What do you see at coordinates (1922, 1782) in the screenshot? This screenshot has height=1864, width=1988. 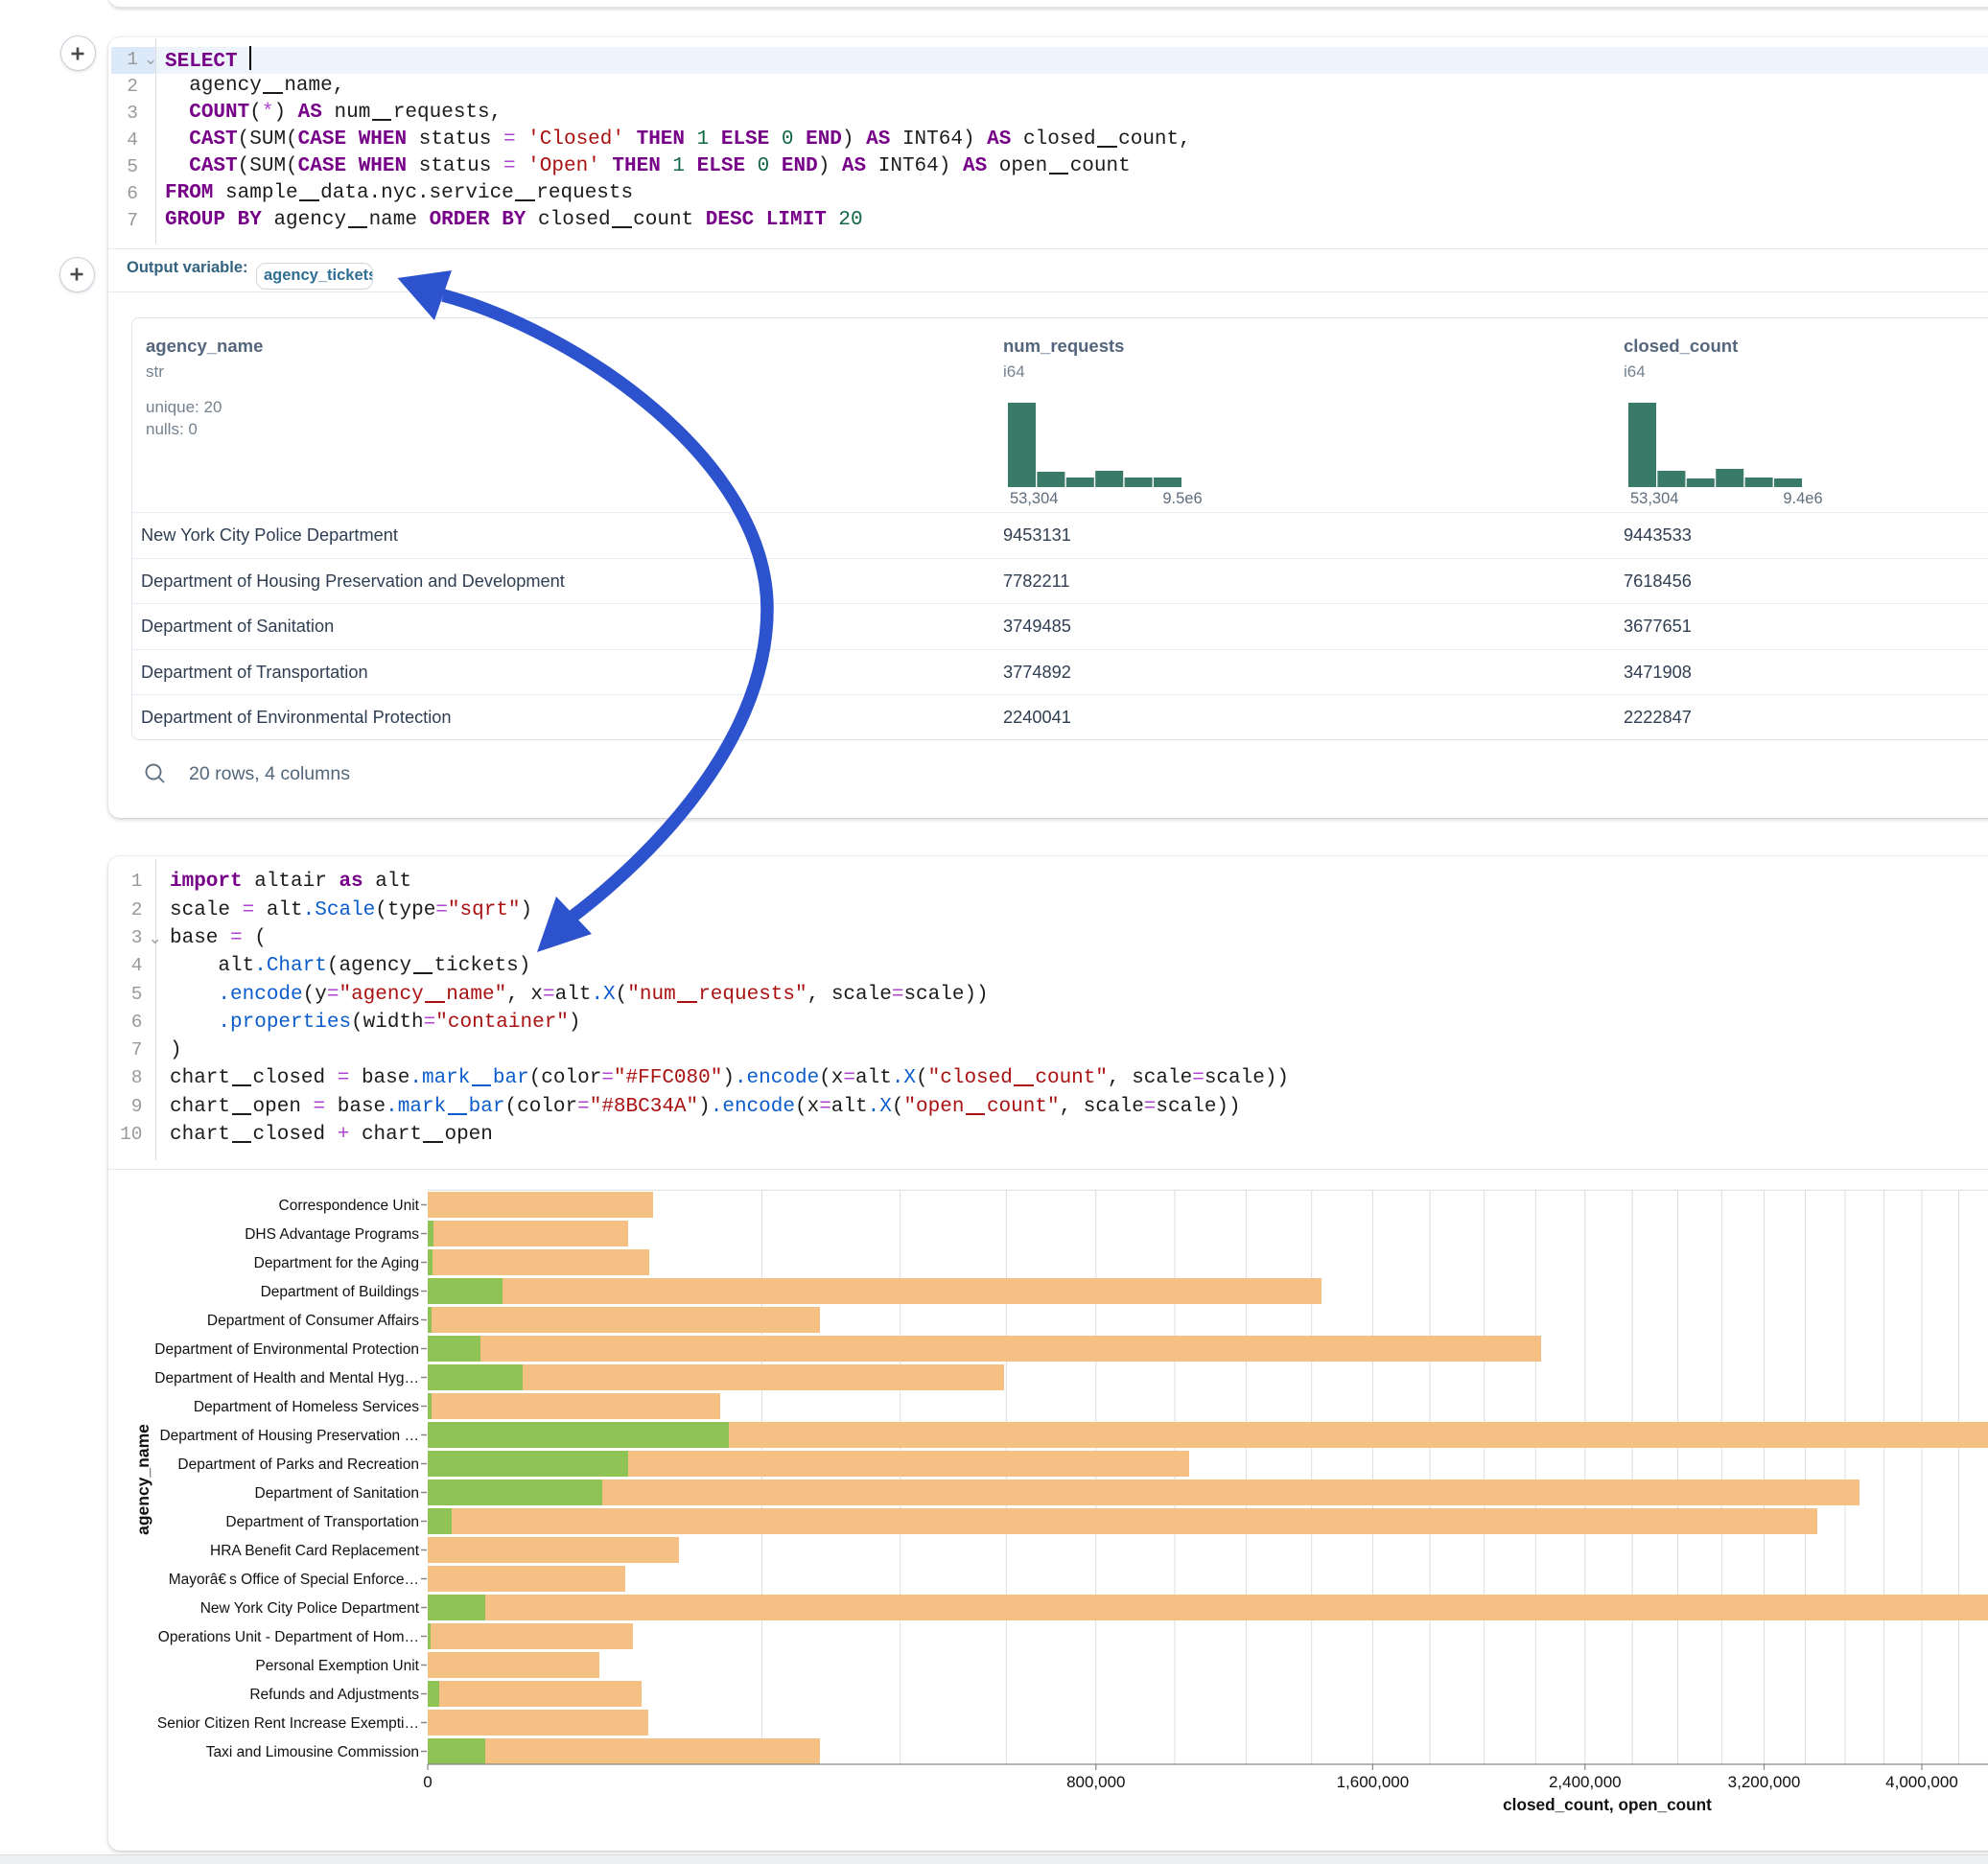 I see `svg-text: 4,000,000` at bounding box center [1922, 1782].